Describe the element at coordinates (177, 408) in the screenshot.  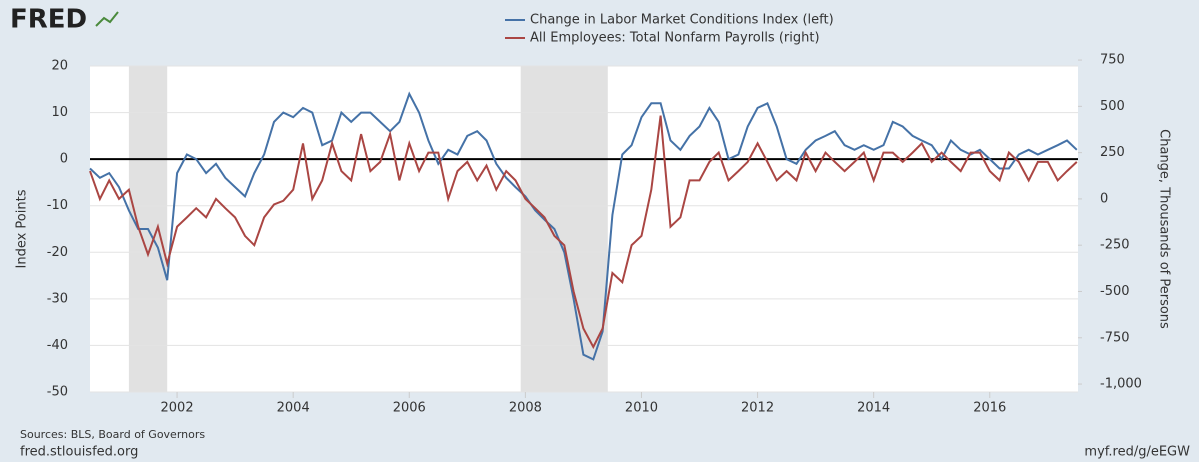
I see `x-tick-label: 2002` at that location.